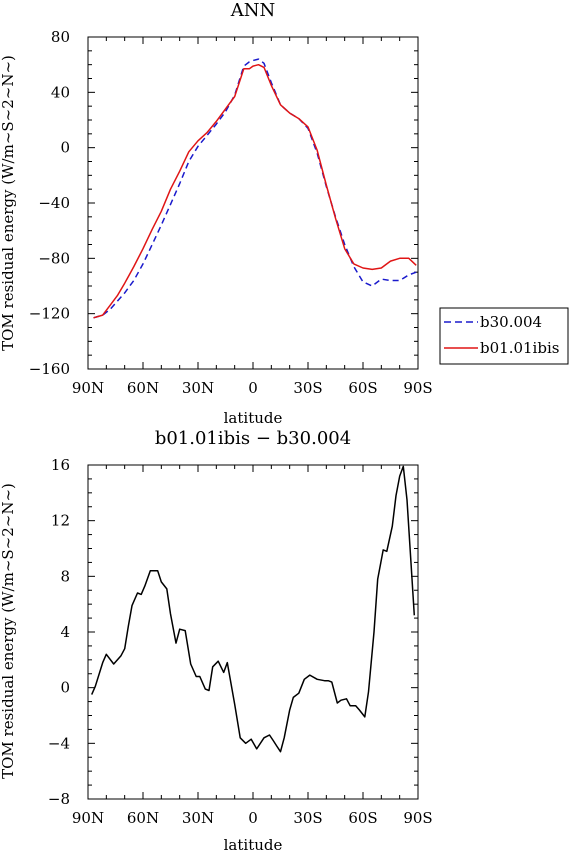 The image size is (570, 852). Describe the element at coordinates (59, 799) in the screenshot. I see `bottom-y-tick-label-neg8: −8` at that location.